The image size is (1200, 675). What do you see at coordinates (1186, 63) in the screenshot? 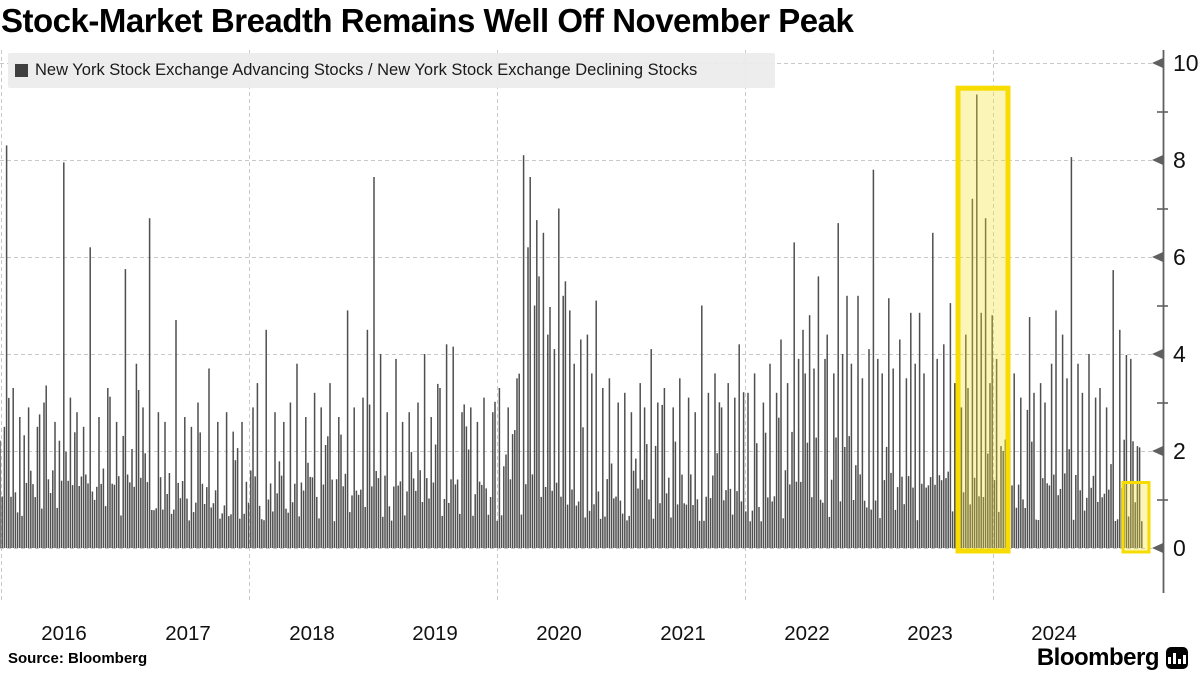
I see `y-tick-label: 10` at bounding box center [1186, 63].